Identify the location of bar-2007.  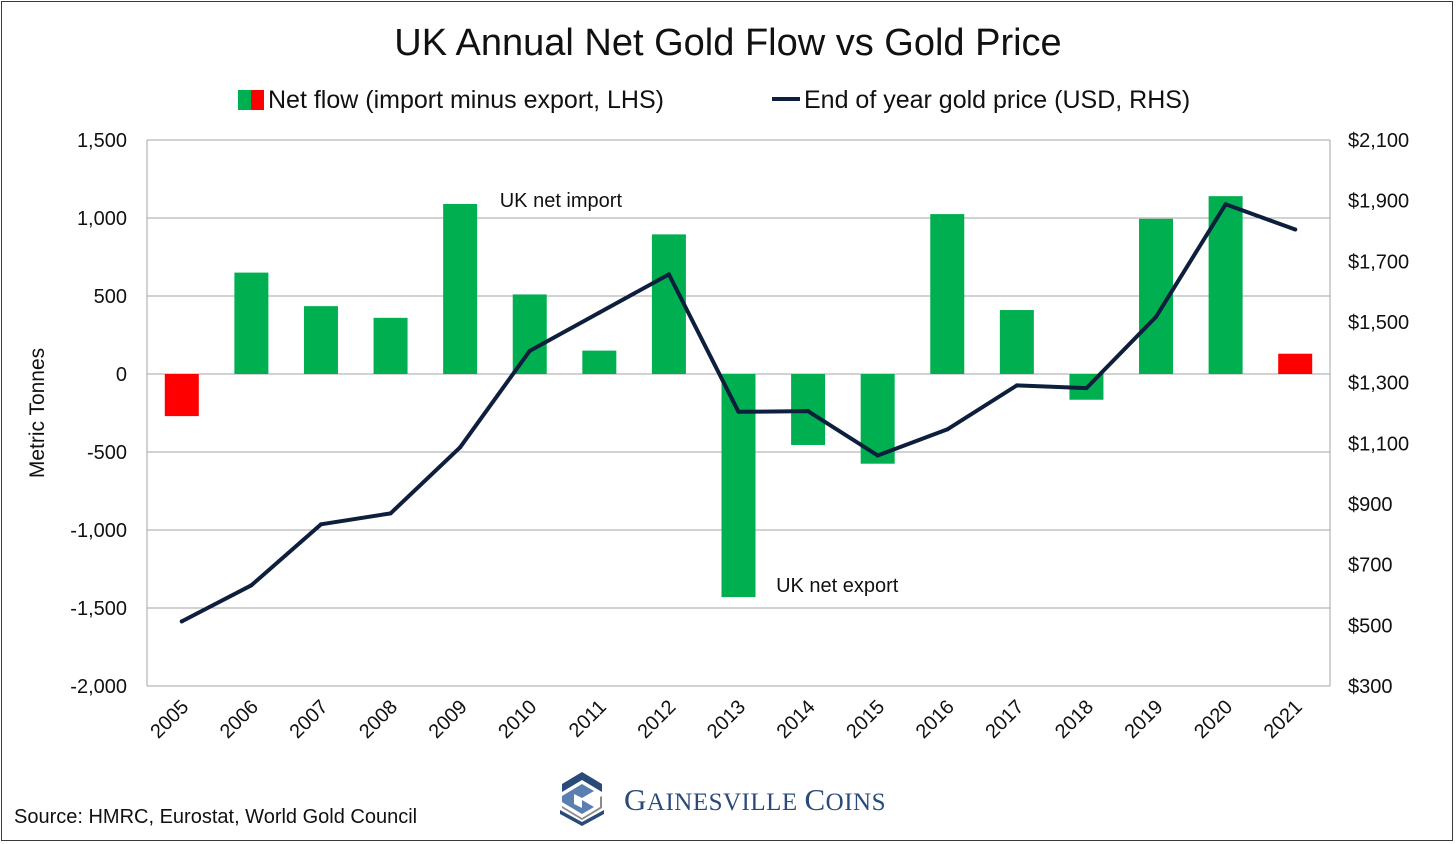
(320, 340).